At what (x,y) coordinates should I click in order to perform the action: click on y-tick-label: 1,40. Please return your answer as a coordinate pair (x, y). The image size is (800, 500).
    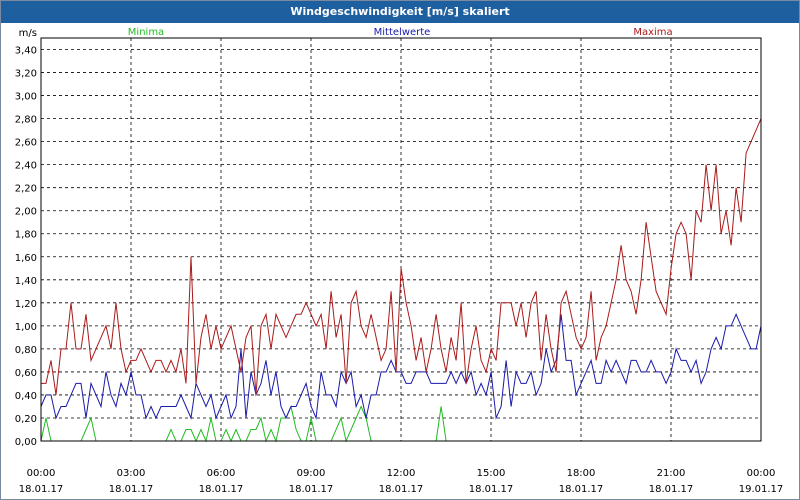
    Looking at the image, I should click on (26, 281).